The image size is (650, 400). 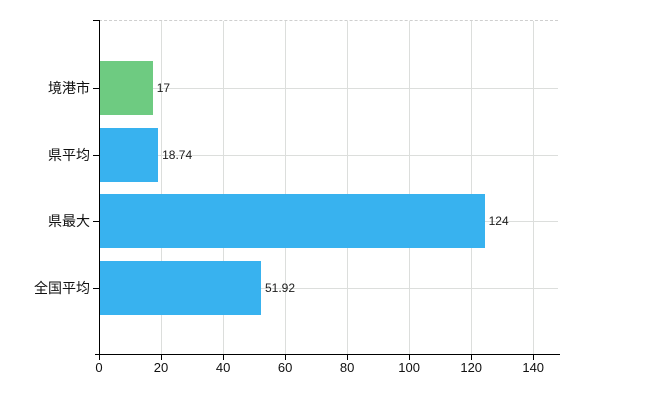 I want to click on bar-value-label: 124, so click(x=498, y=221).